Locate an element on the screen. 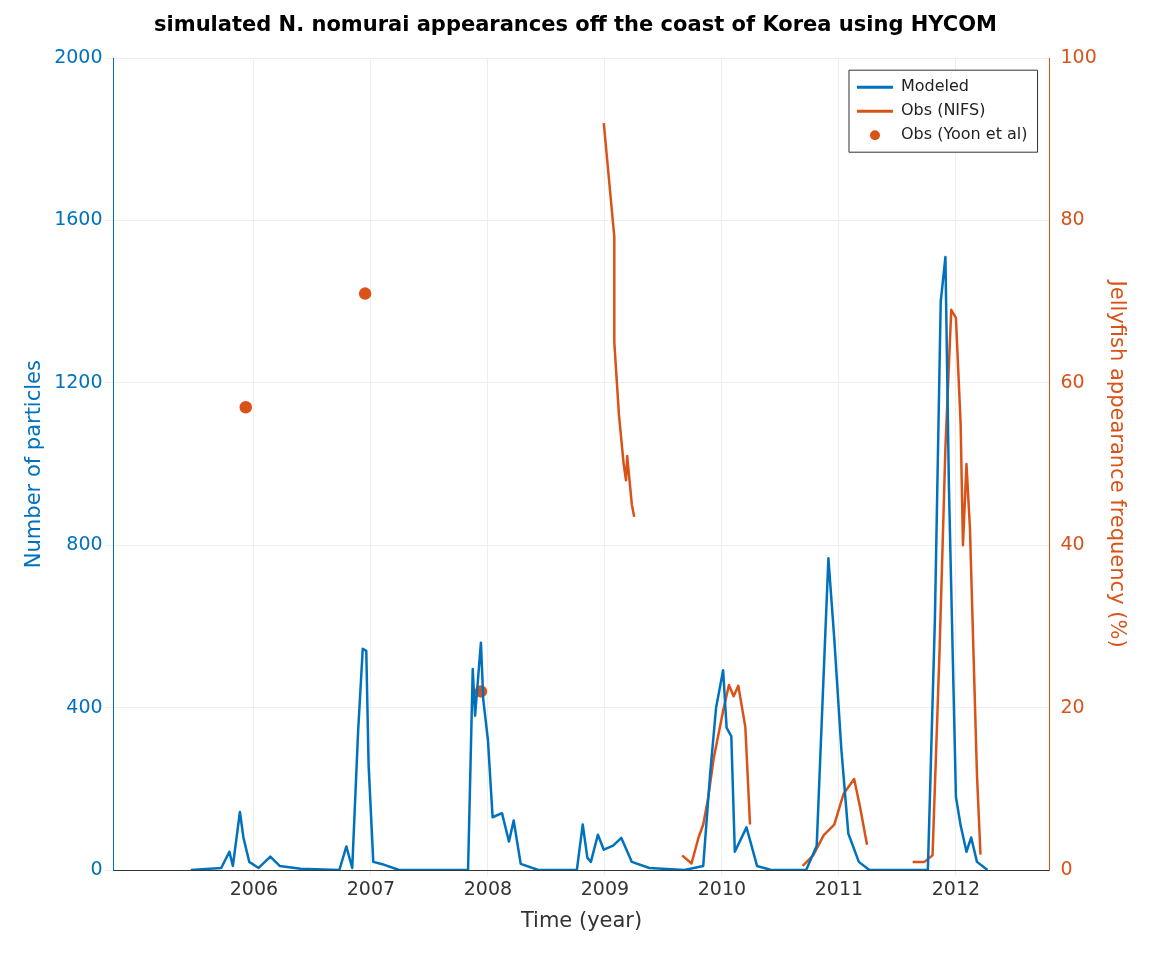 The width and height of the screenshot is (1155, 953). y-axis-title: Number of particles is located at coordinates (33, 464).